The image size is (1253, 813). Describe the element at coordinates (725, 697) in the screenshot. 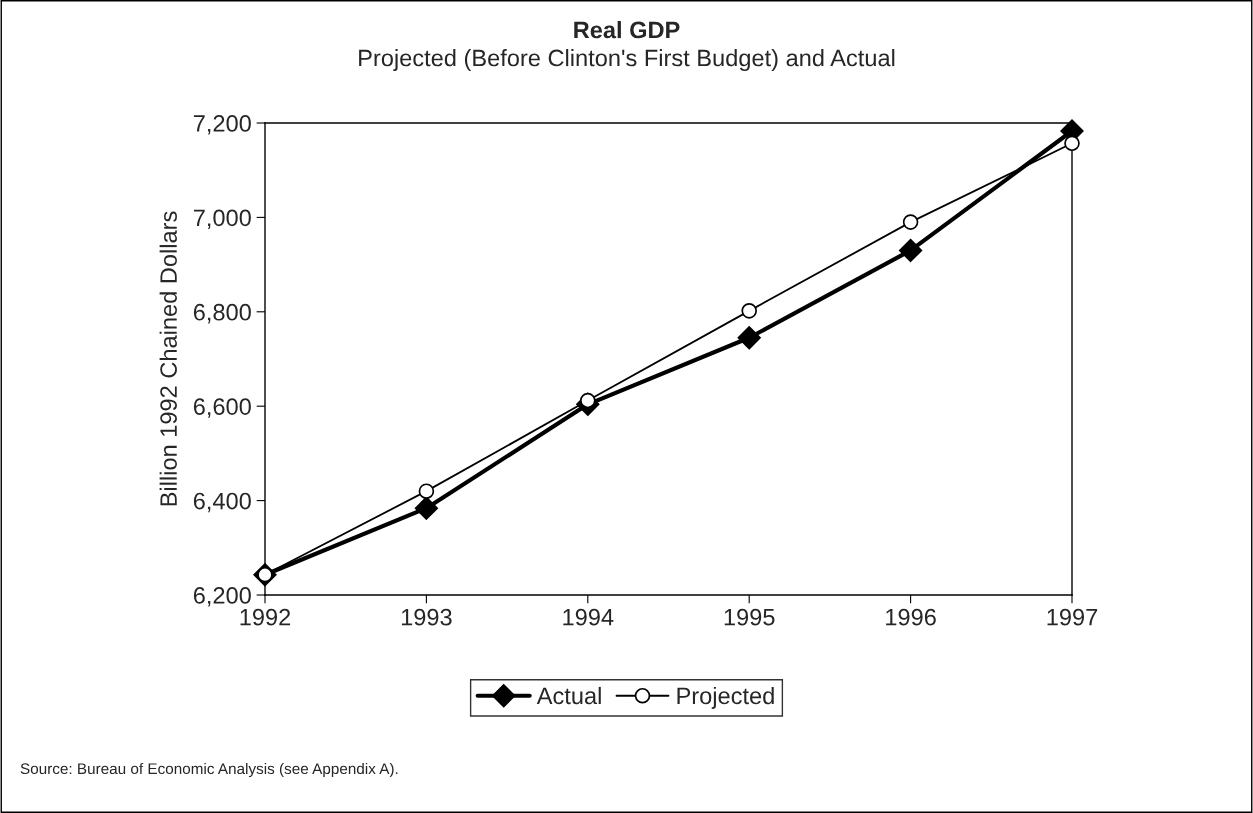

I see `legend-label: Projected` at that location.